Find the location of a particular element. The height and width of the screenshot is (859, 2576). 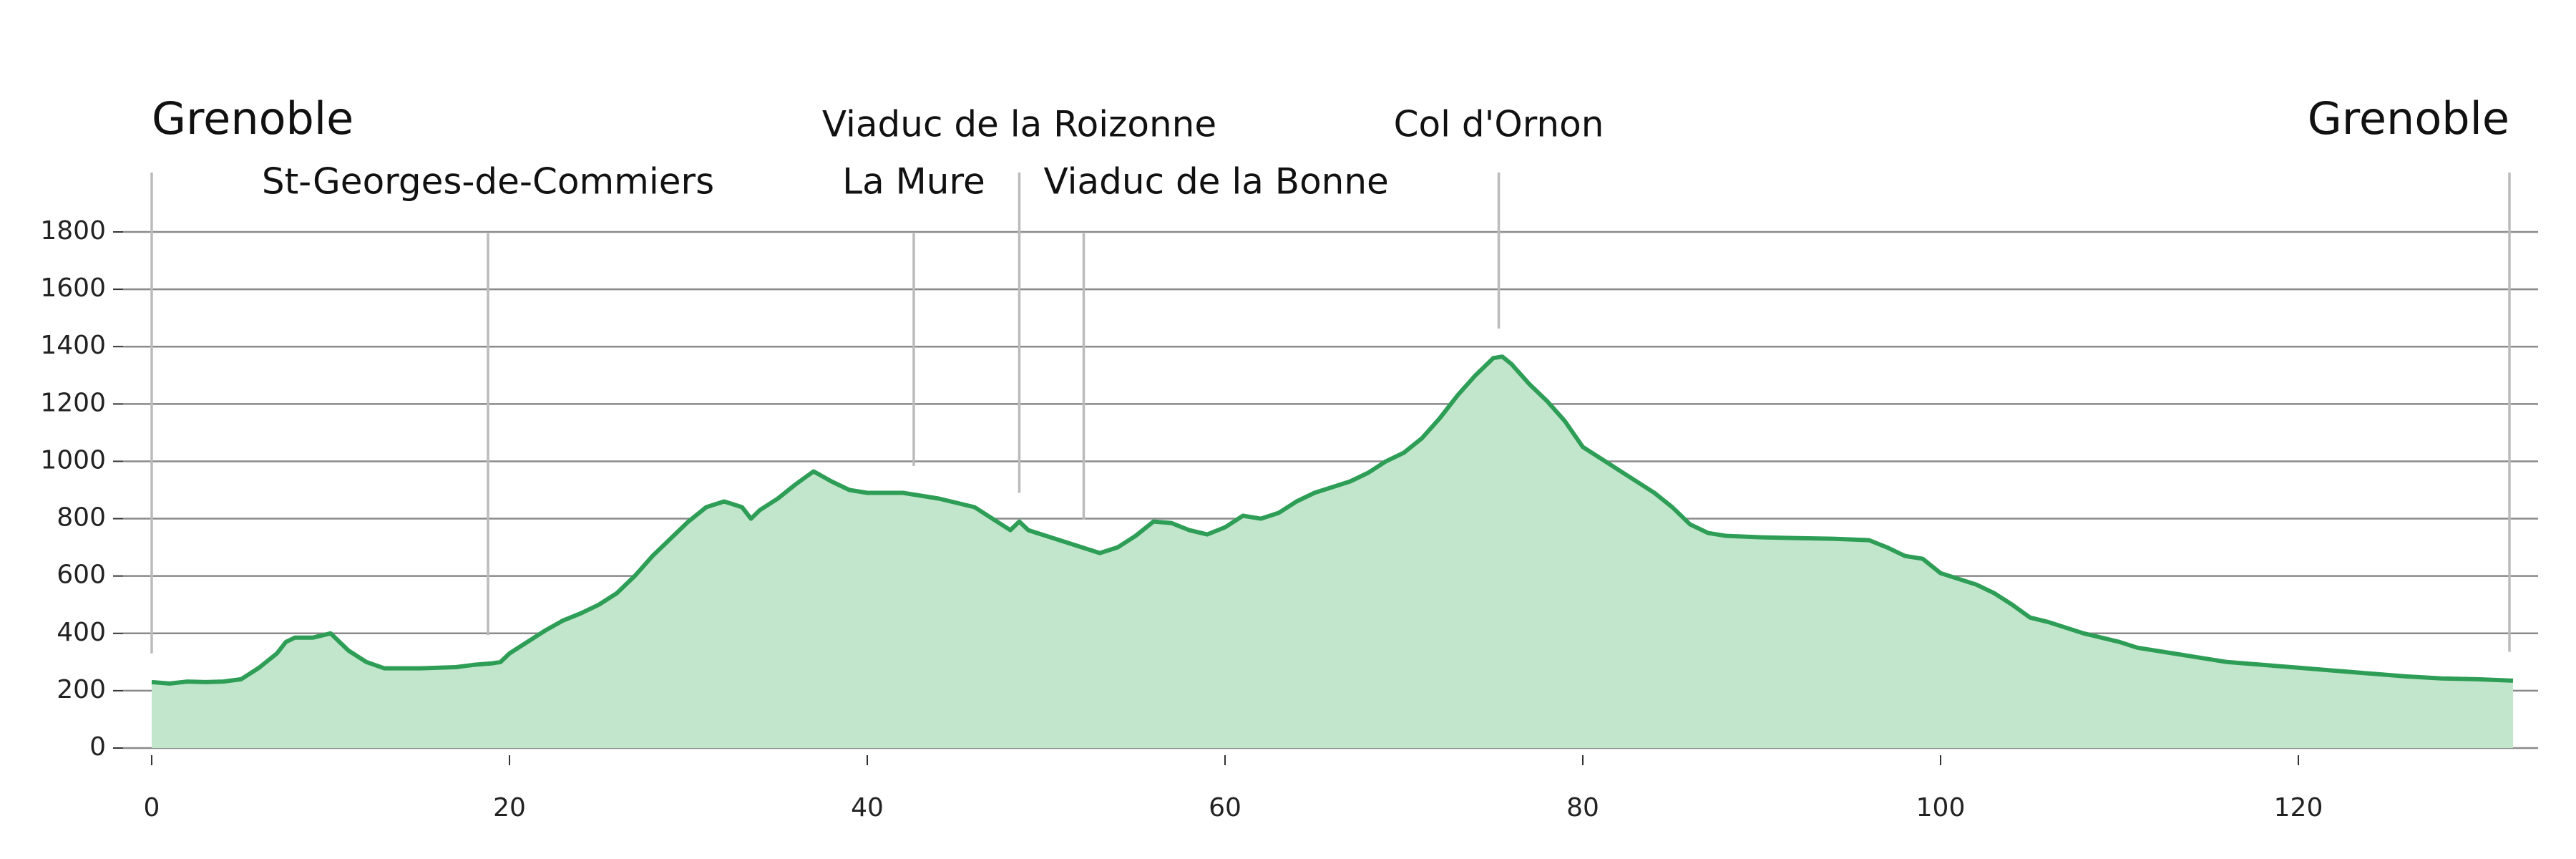

annotation-label: St-Georges-de-Commiers is located at coordinates (488, 182).